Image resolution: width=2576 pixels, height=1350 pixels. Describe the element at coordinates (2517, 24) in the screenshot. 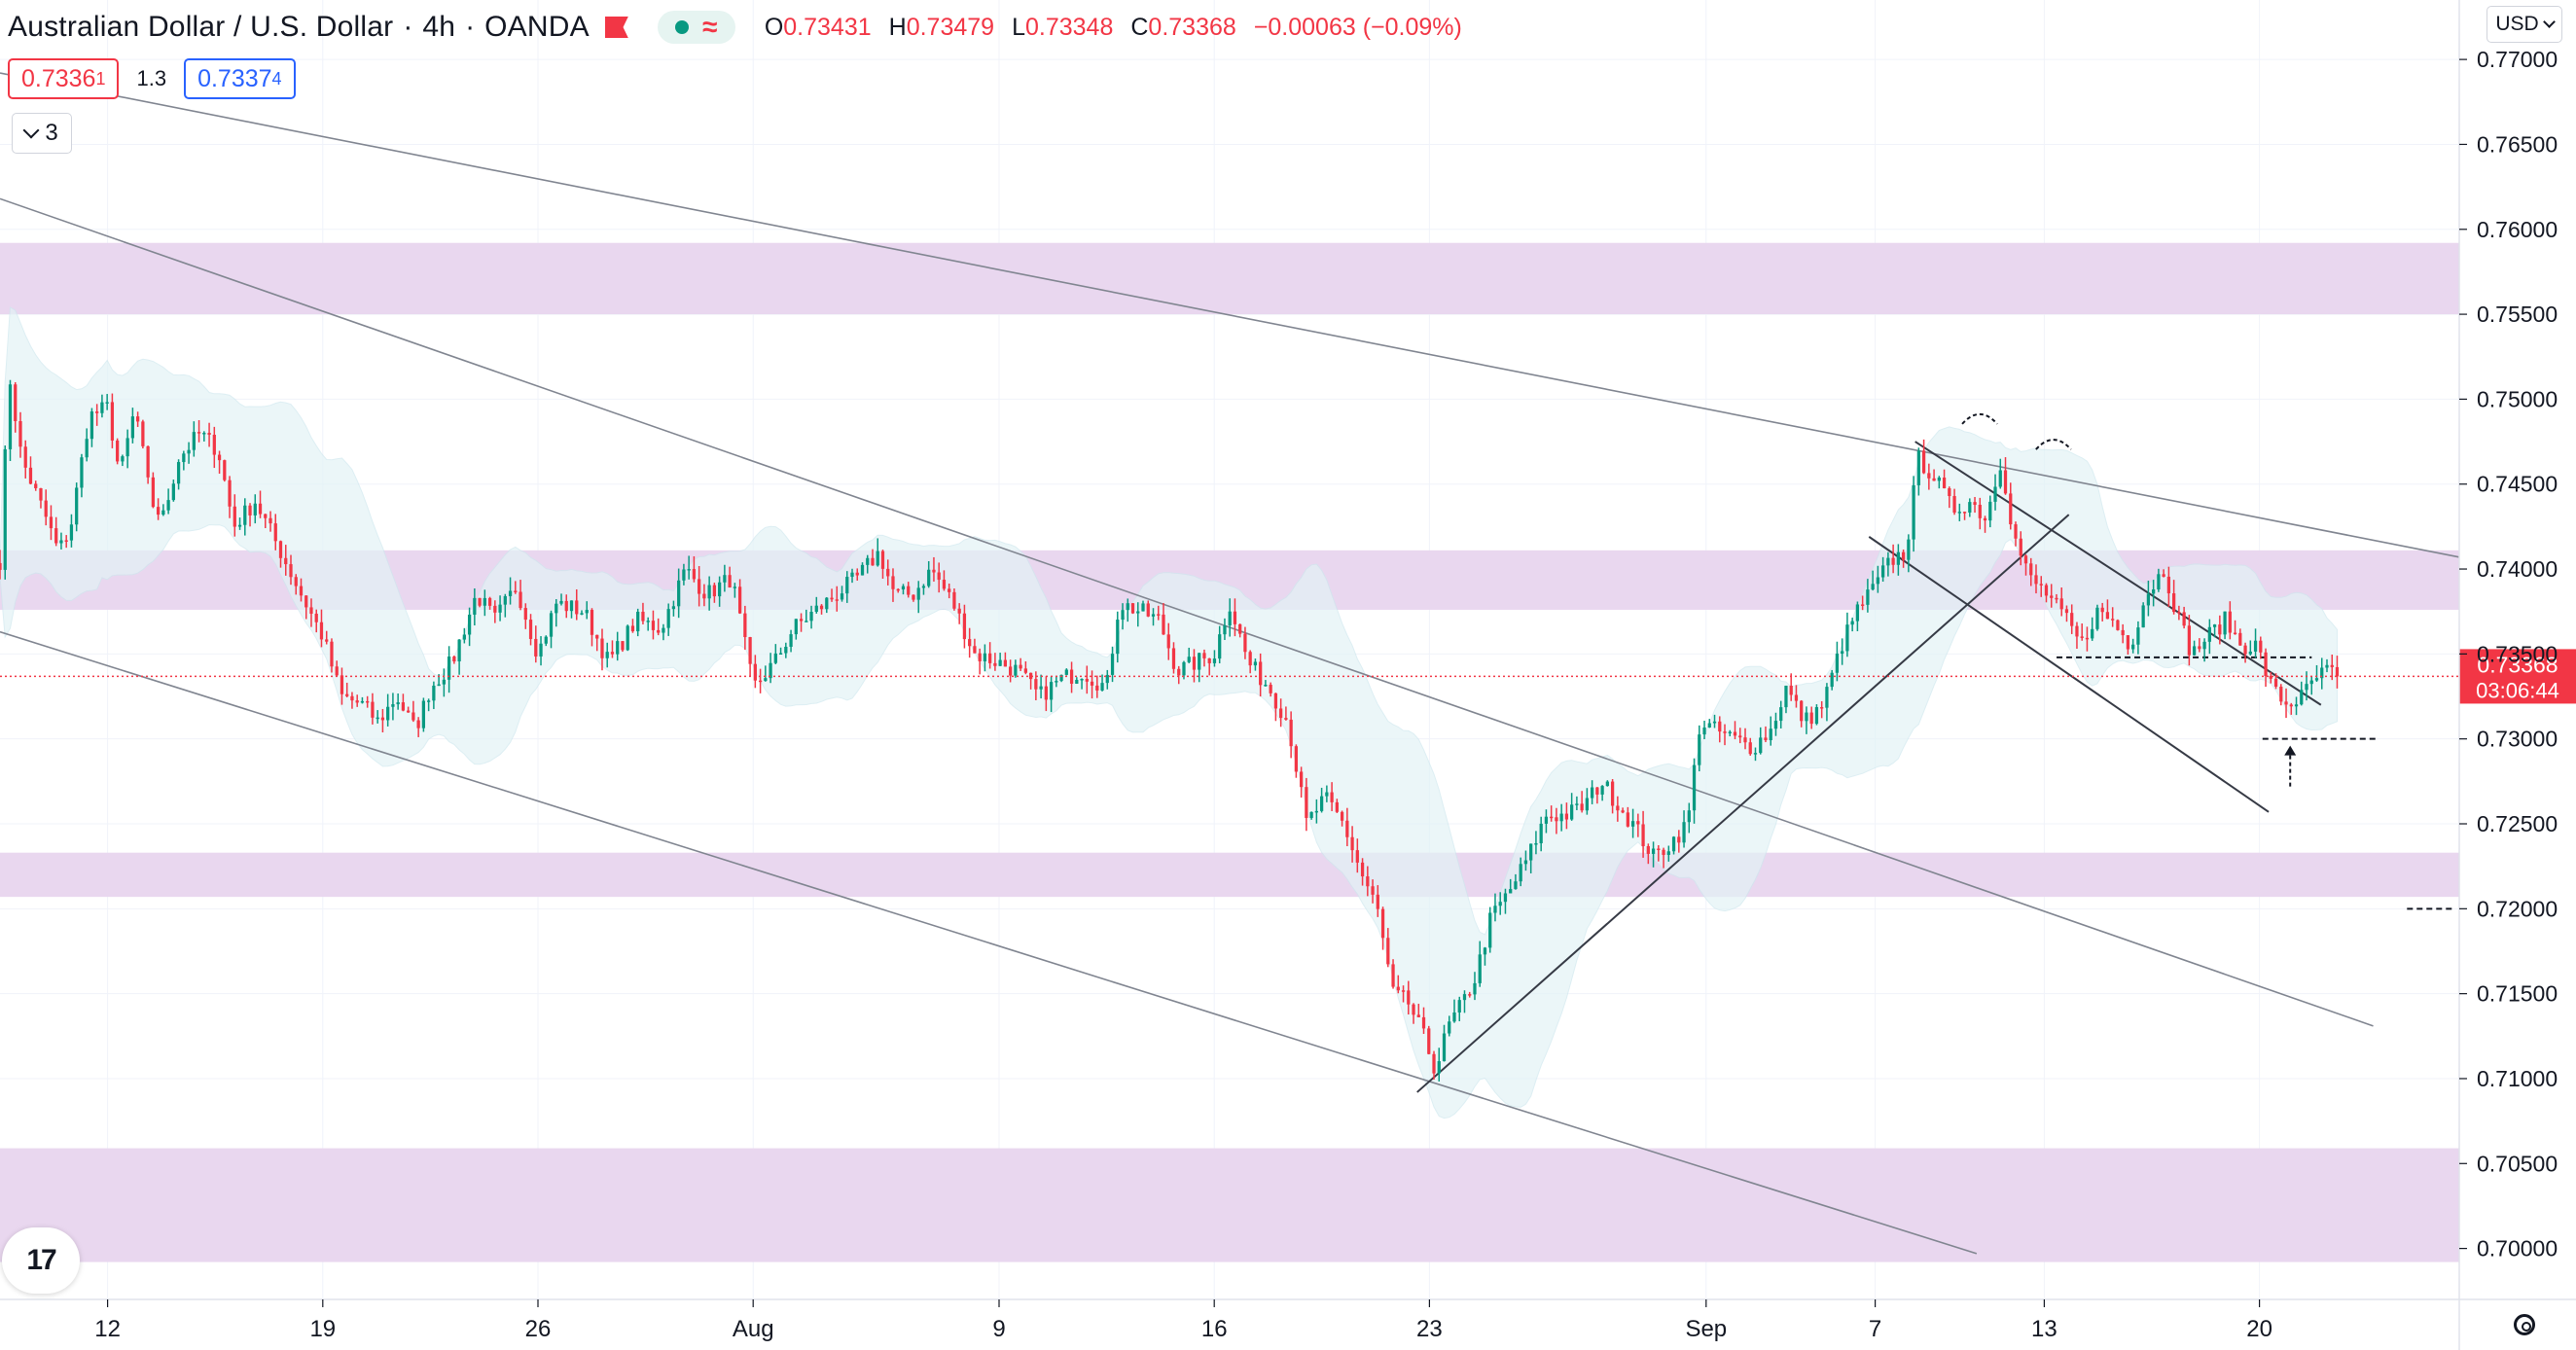

I see `currency-label: USD` at that location.